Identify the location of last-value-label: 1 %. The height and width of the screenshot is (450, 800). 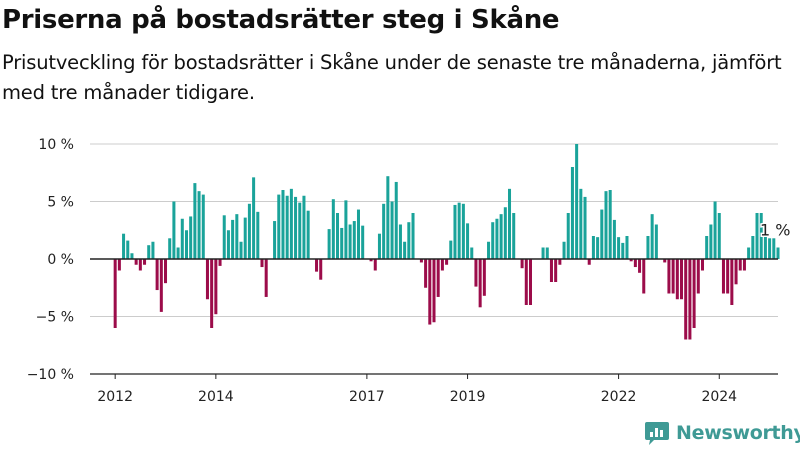
(775, 230).